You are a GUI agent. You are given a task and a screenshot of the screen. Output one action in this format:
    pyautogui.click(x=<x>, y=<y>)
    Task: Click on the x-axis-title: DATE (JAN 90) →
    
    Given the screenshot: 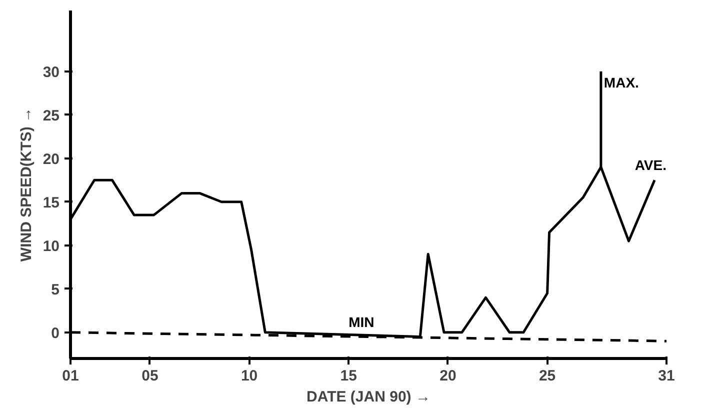 What is the action you would take?
    pyautogui.click(x=368, y=397)
    